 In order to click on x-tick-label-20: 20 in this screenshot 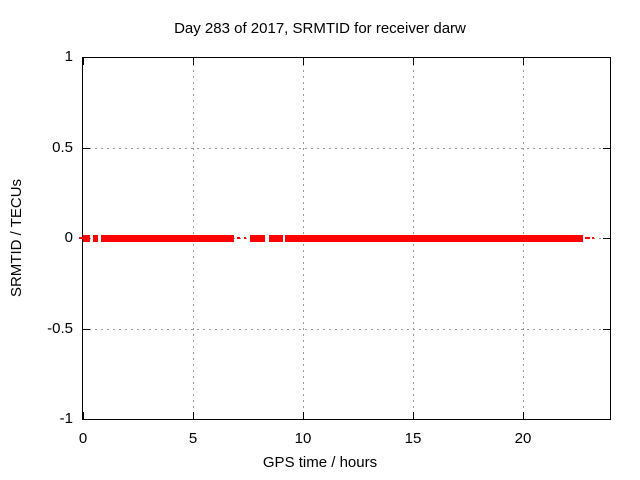, I will do `click(523, 438)`.